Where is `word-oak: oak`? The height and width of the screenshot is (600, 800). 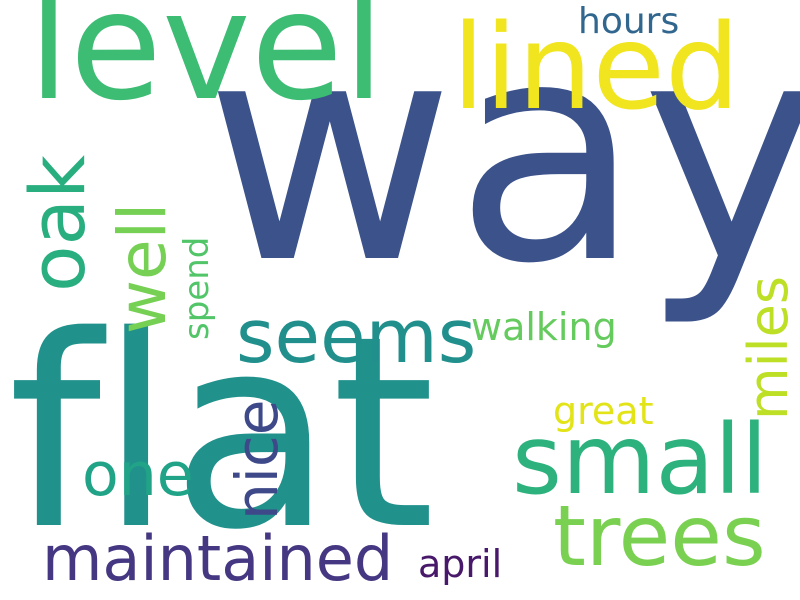 word-oak: oak is located at coordinates (57, 223).